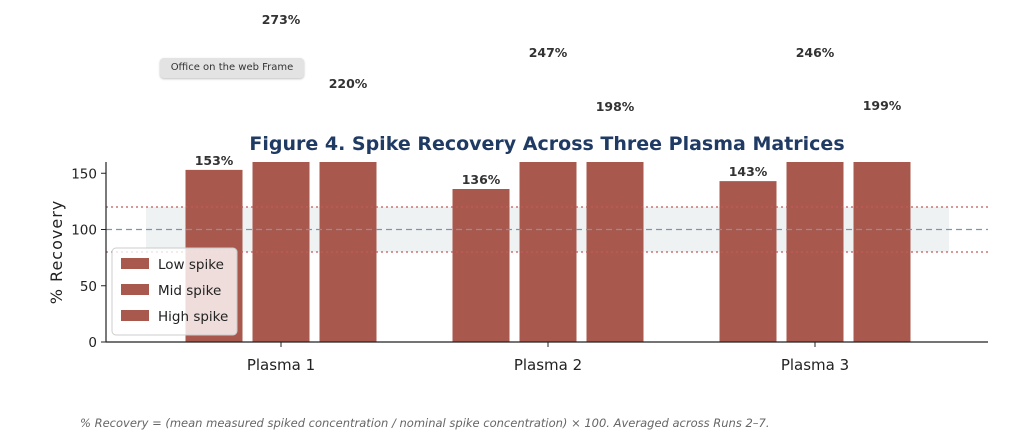  Describe the element at coordinates (84, 174) in the screenshot. I see `y-tick-label: 150` at that location.